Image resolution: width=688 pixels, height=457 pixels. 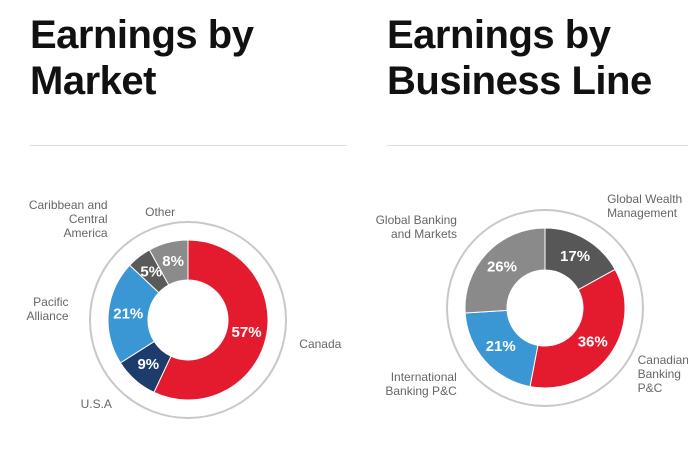 What do you see at coordinates (593, 342) in the screenshot?
I see `data-label: 36%` at bounding box center [593, 342].